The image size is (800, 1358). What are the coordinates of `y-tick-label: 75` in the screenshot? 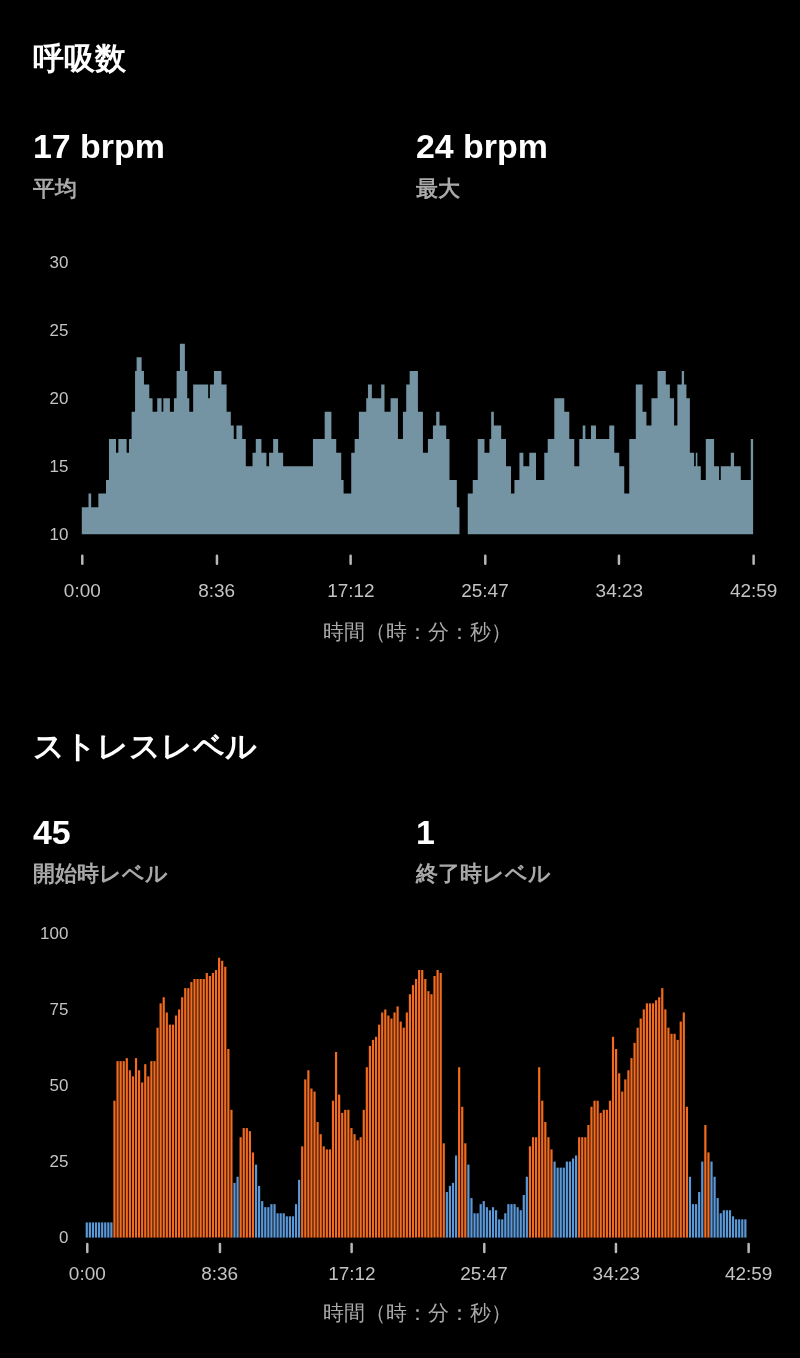 It's located at (59, 1009).